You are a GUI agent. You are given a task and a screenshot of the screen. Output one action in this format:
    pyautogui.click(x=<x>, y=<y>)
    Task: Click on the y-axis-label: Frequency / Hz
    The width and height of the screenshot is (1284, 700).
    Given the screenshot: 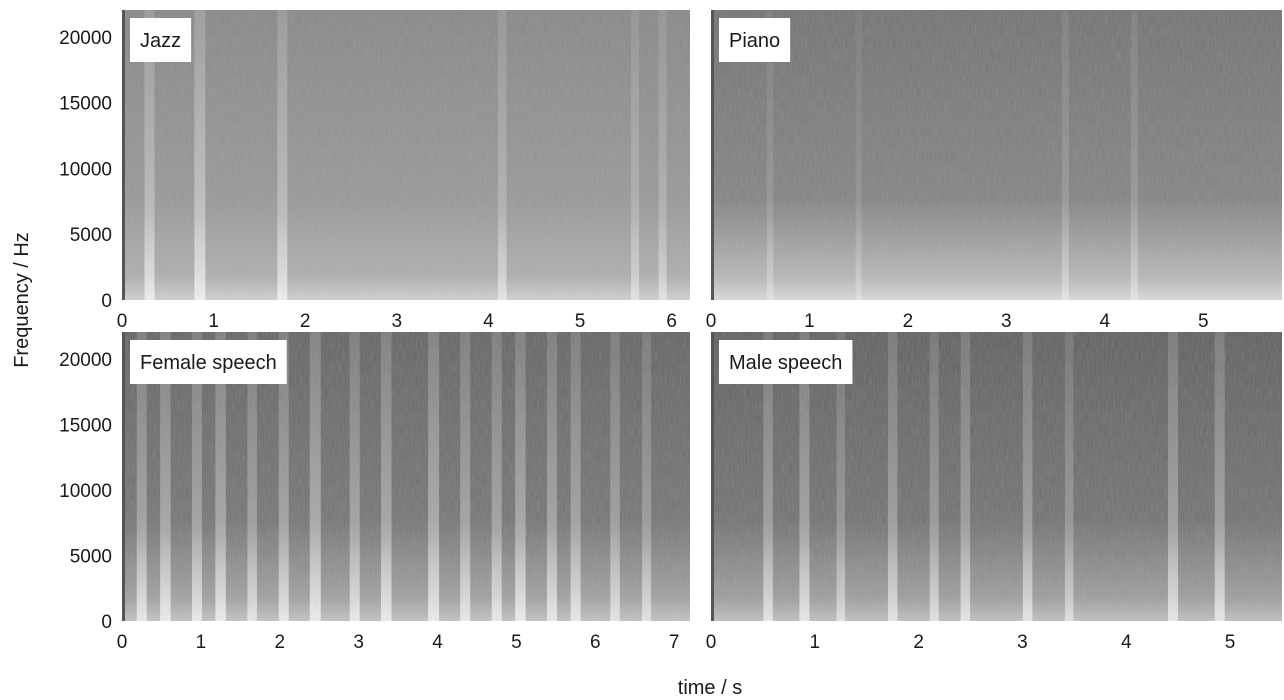 What is the action you would take?
    pyautogui.click(x=22, y=300)
    